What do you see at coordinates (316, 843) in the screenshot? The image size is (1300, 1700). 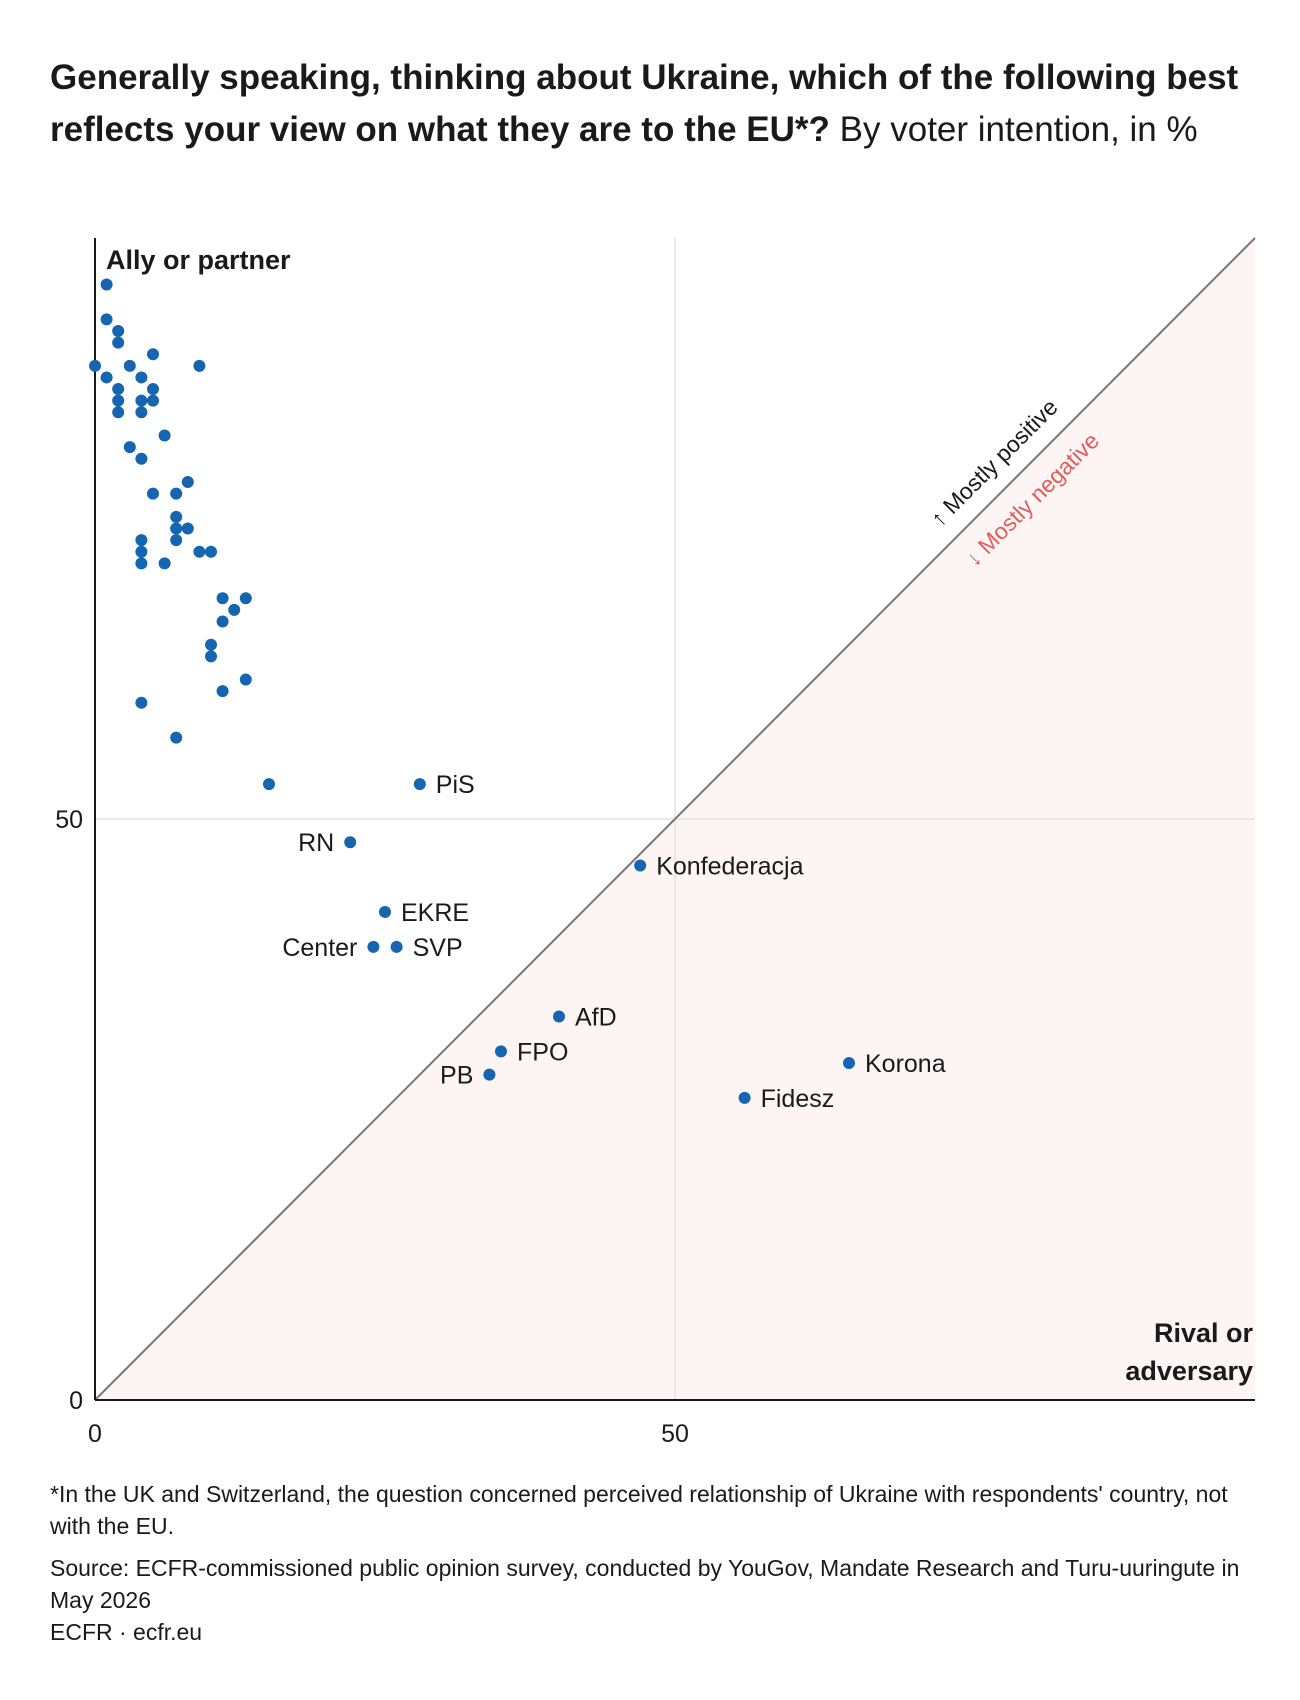 I see `point-label-rn: RN` at bounding box center [316, 843].